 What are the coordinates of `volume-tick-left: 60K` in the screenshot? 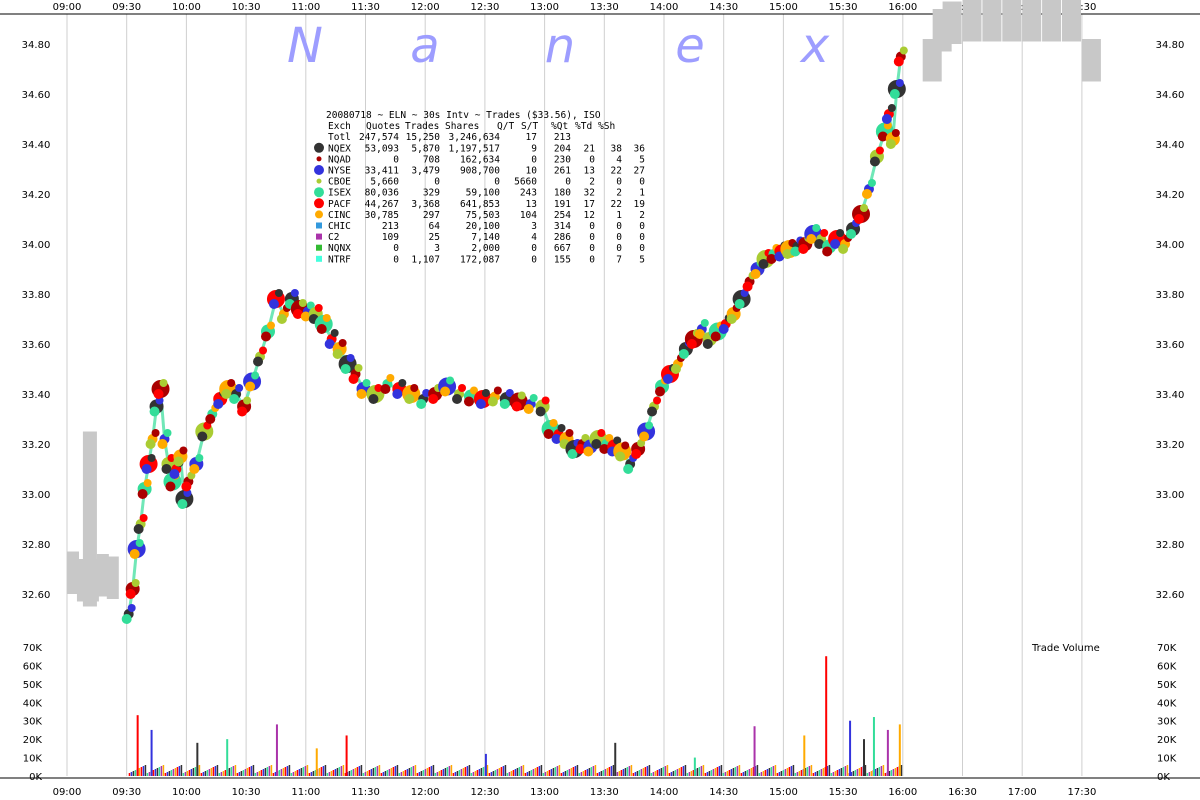 It's located at (33, 666).